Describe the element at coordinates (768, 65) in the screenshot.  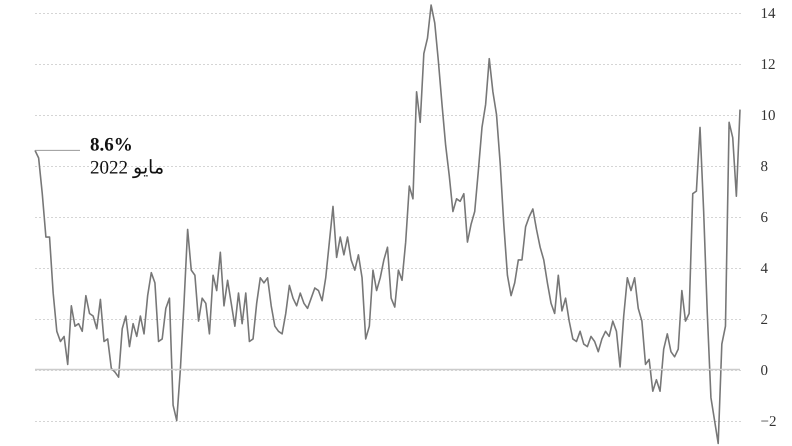
I see `y-tick-label: 12` at that location.